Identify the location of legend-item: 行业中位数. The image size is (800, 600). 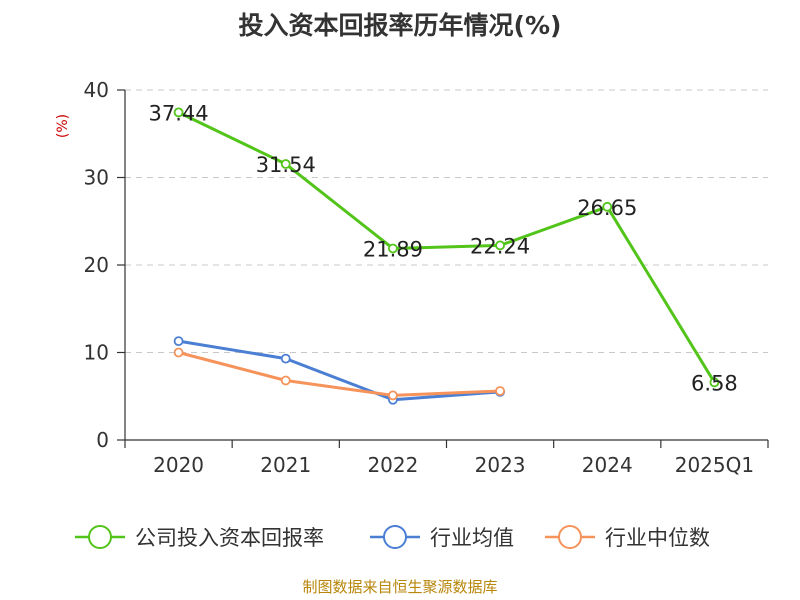
(627, 537).